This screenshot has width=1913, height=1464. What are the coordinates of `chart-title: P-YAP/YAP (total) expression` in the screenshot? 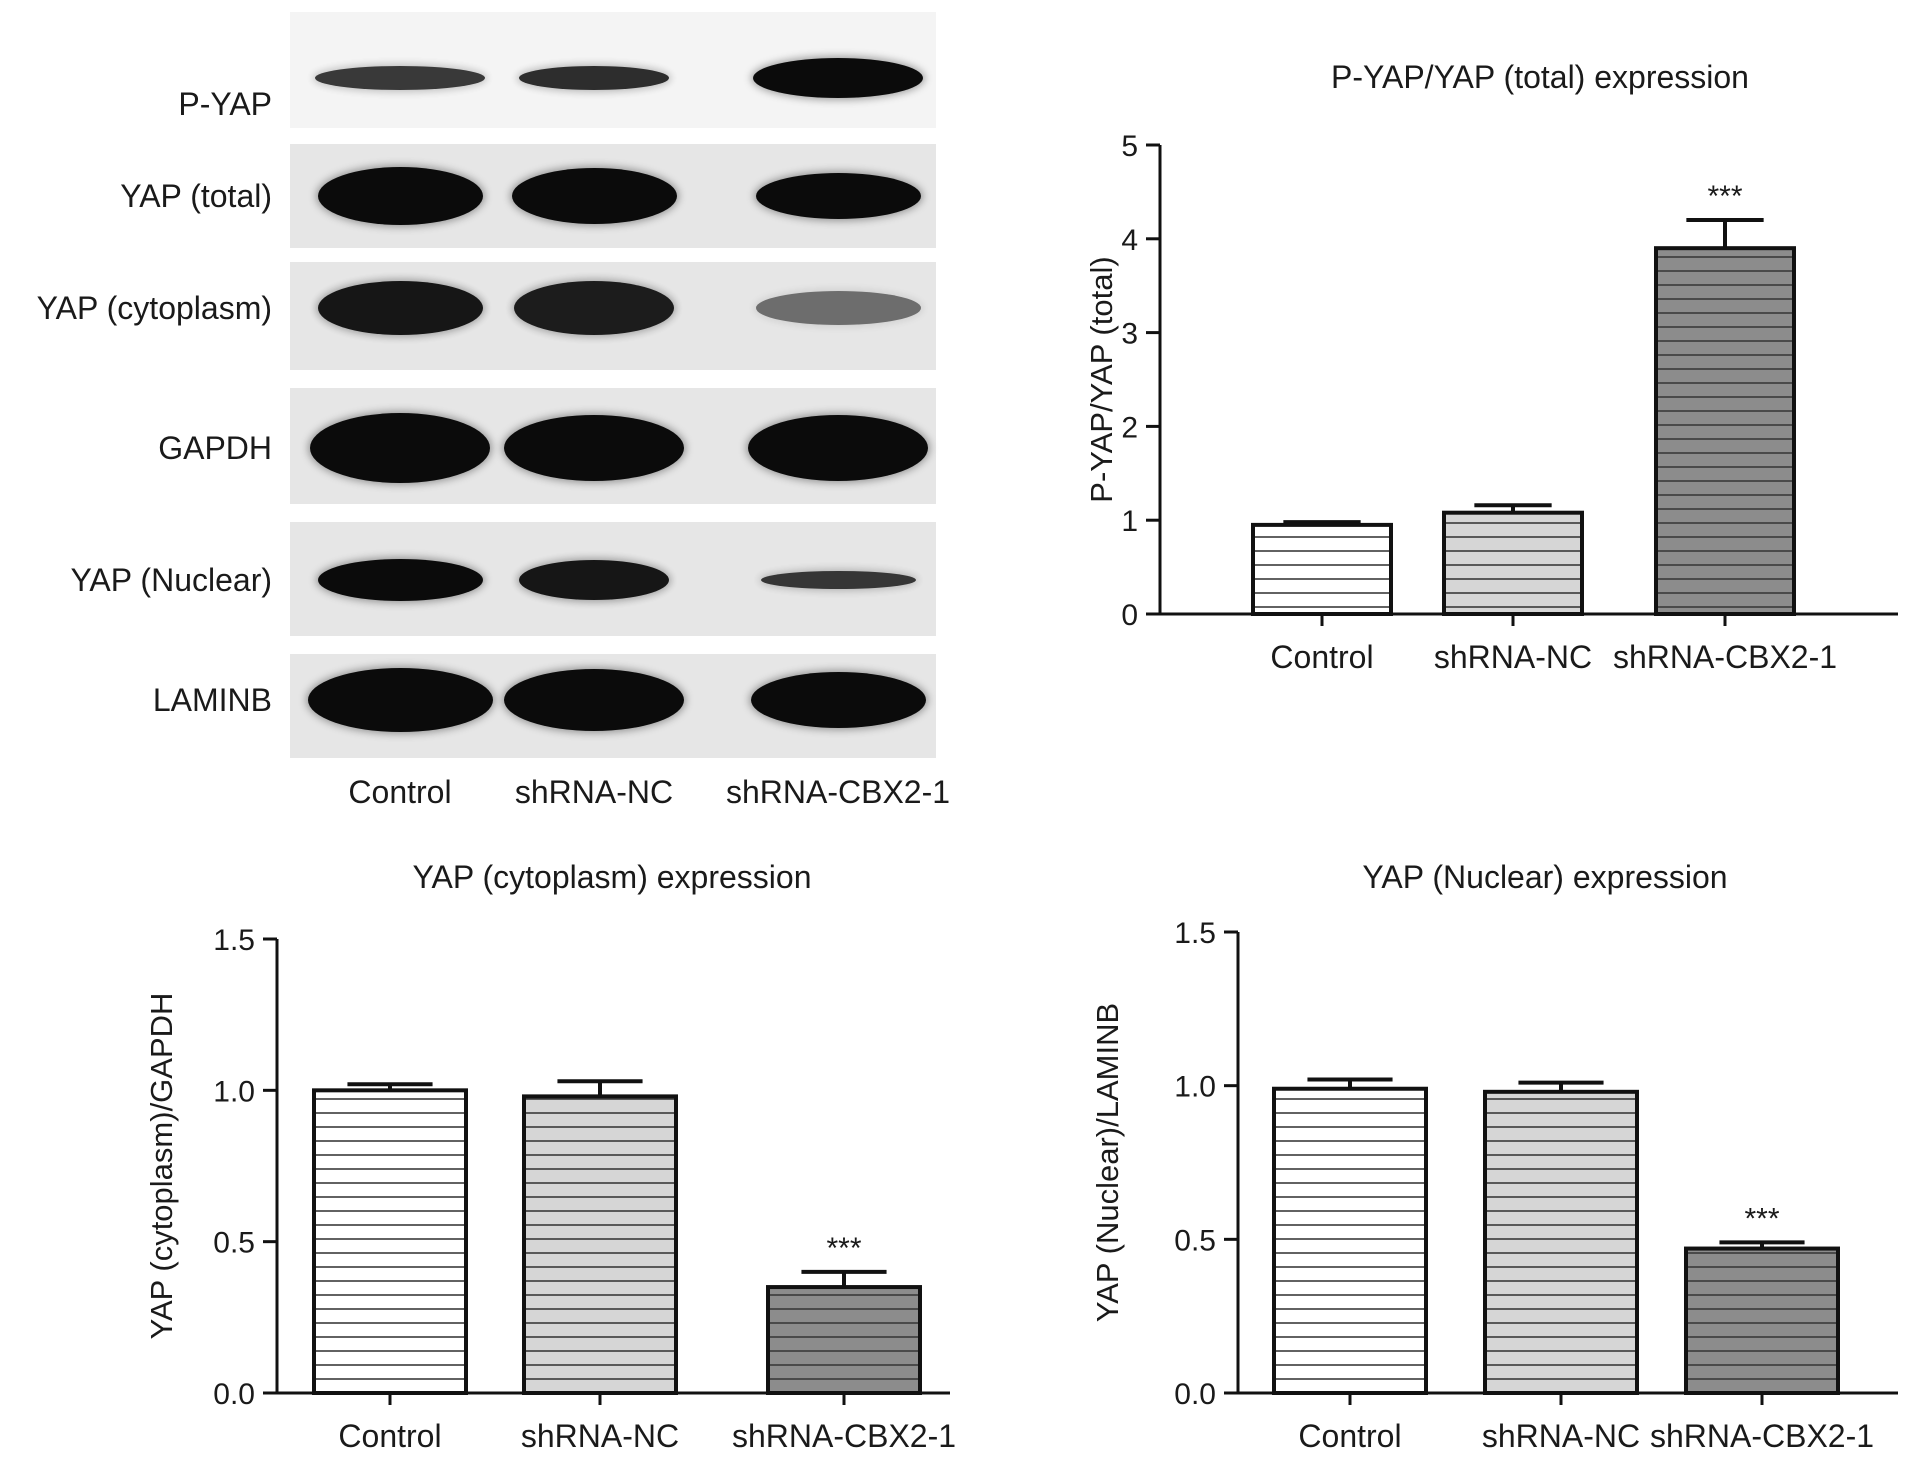 It's located at (1540, 77).